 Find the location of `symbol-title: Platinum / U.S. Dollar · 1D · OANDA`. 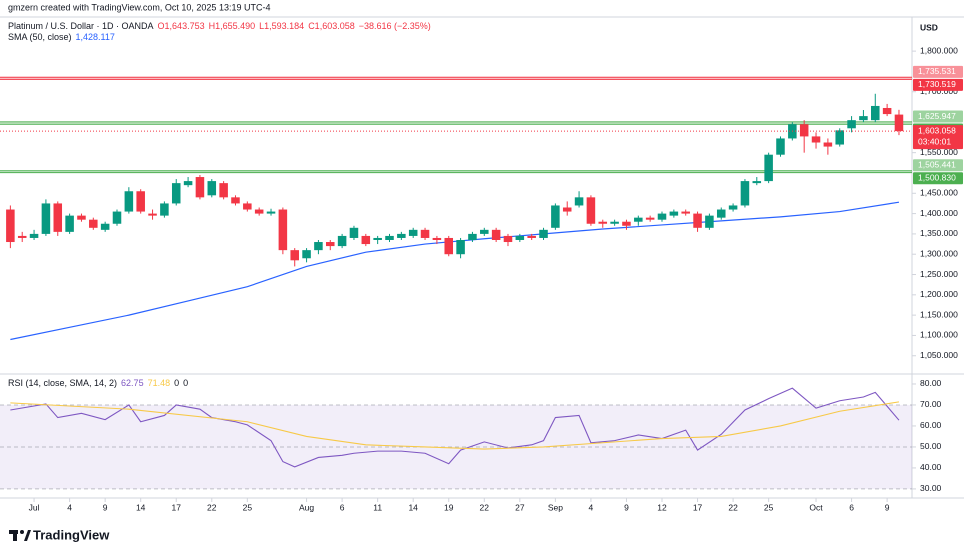

symbol-title: Platinum / U.S. Dollar · 1D · OANDA is located at coordinates (81, 26).